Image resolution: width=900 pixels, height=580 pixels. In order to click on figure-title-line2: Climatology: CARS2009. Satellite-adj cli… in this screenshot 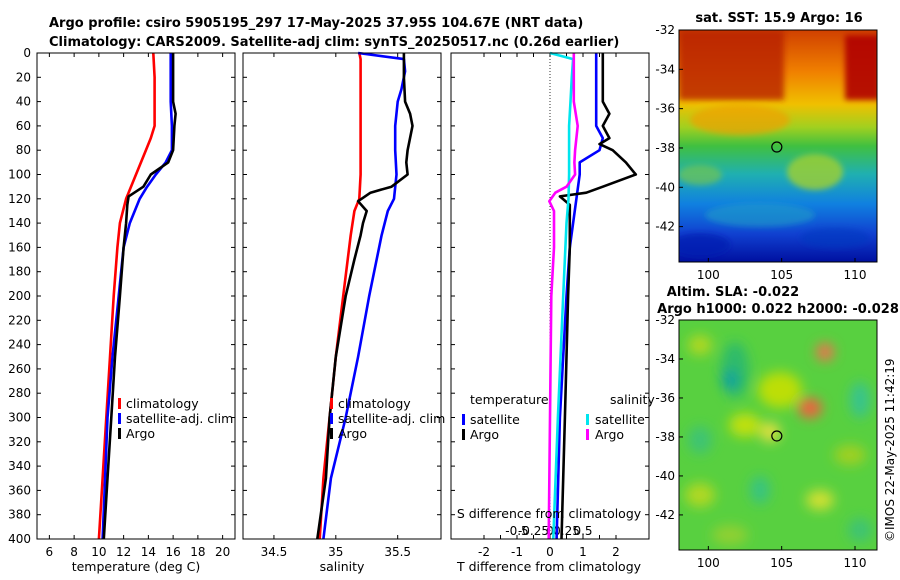, I will do `click(334, 42)`.